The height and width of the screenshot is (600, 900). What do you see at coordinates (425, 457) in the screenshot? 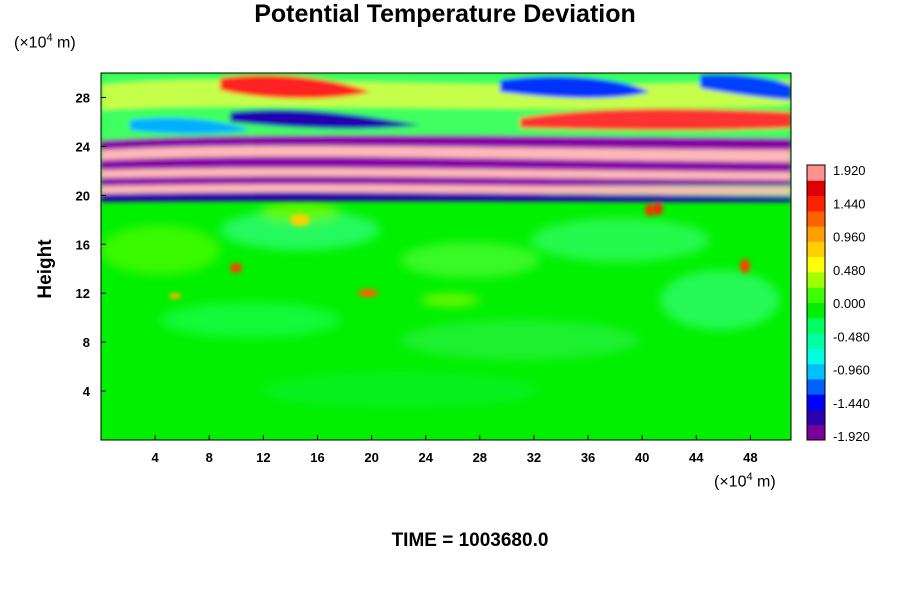
I see `x-tick-label: 24` at bounding box center [425, 457].